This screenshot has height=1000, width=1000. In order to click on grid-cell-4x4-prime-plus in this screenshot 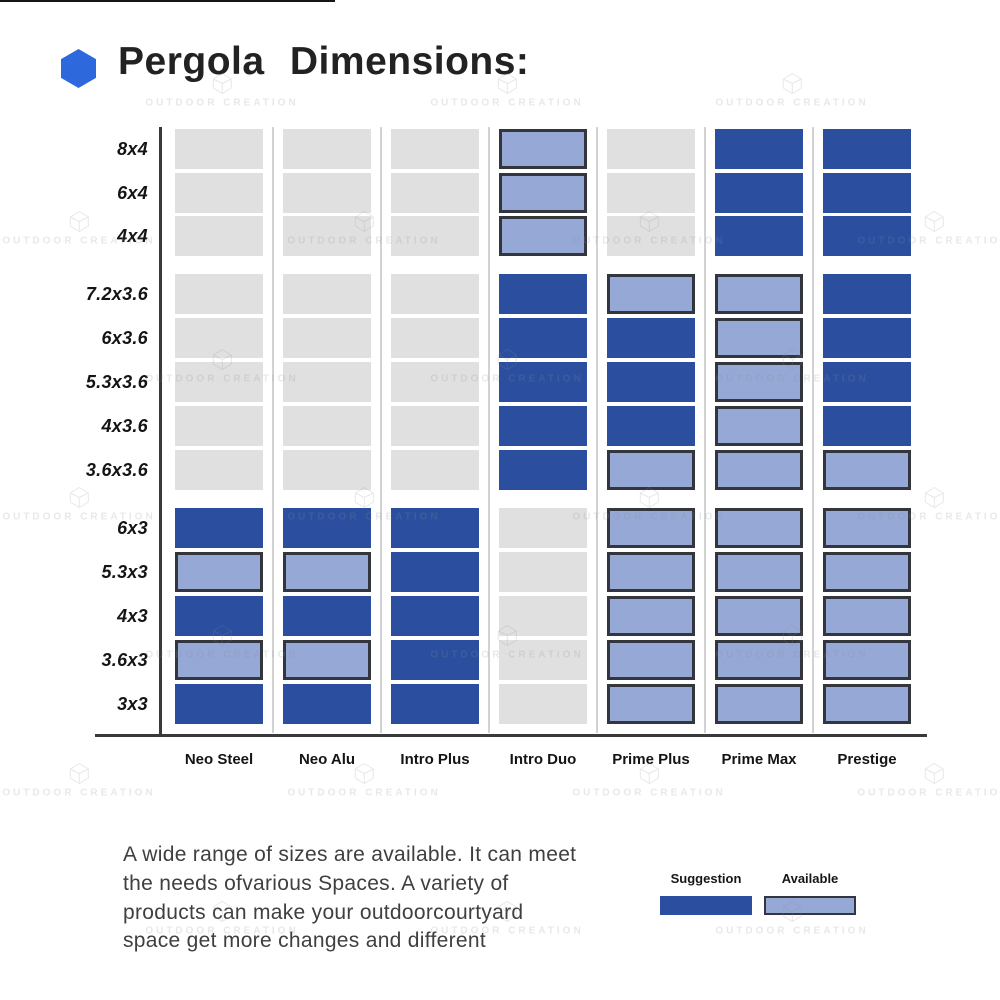, I will do `click(651, 236)`.